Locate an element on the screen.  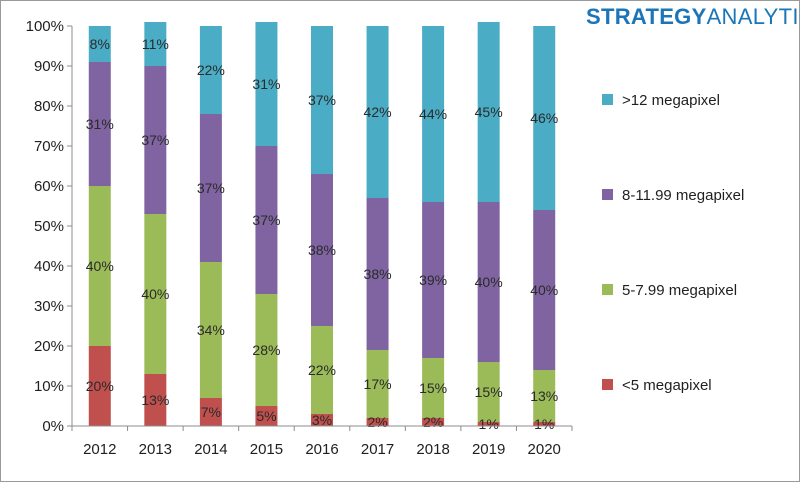
x-tick-label: 2017 is located at coordinates (377, 449).